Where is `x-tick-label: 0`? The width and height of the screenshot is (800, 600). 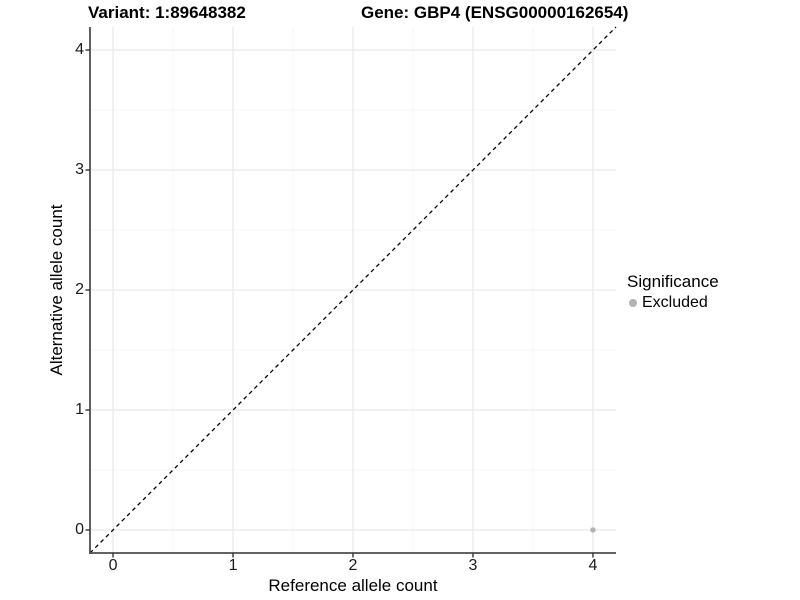
x-tick-label: 0 is located at coordinates (113, 565).